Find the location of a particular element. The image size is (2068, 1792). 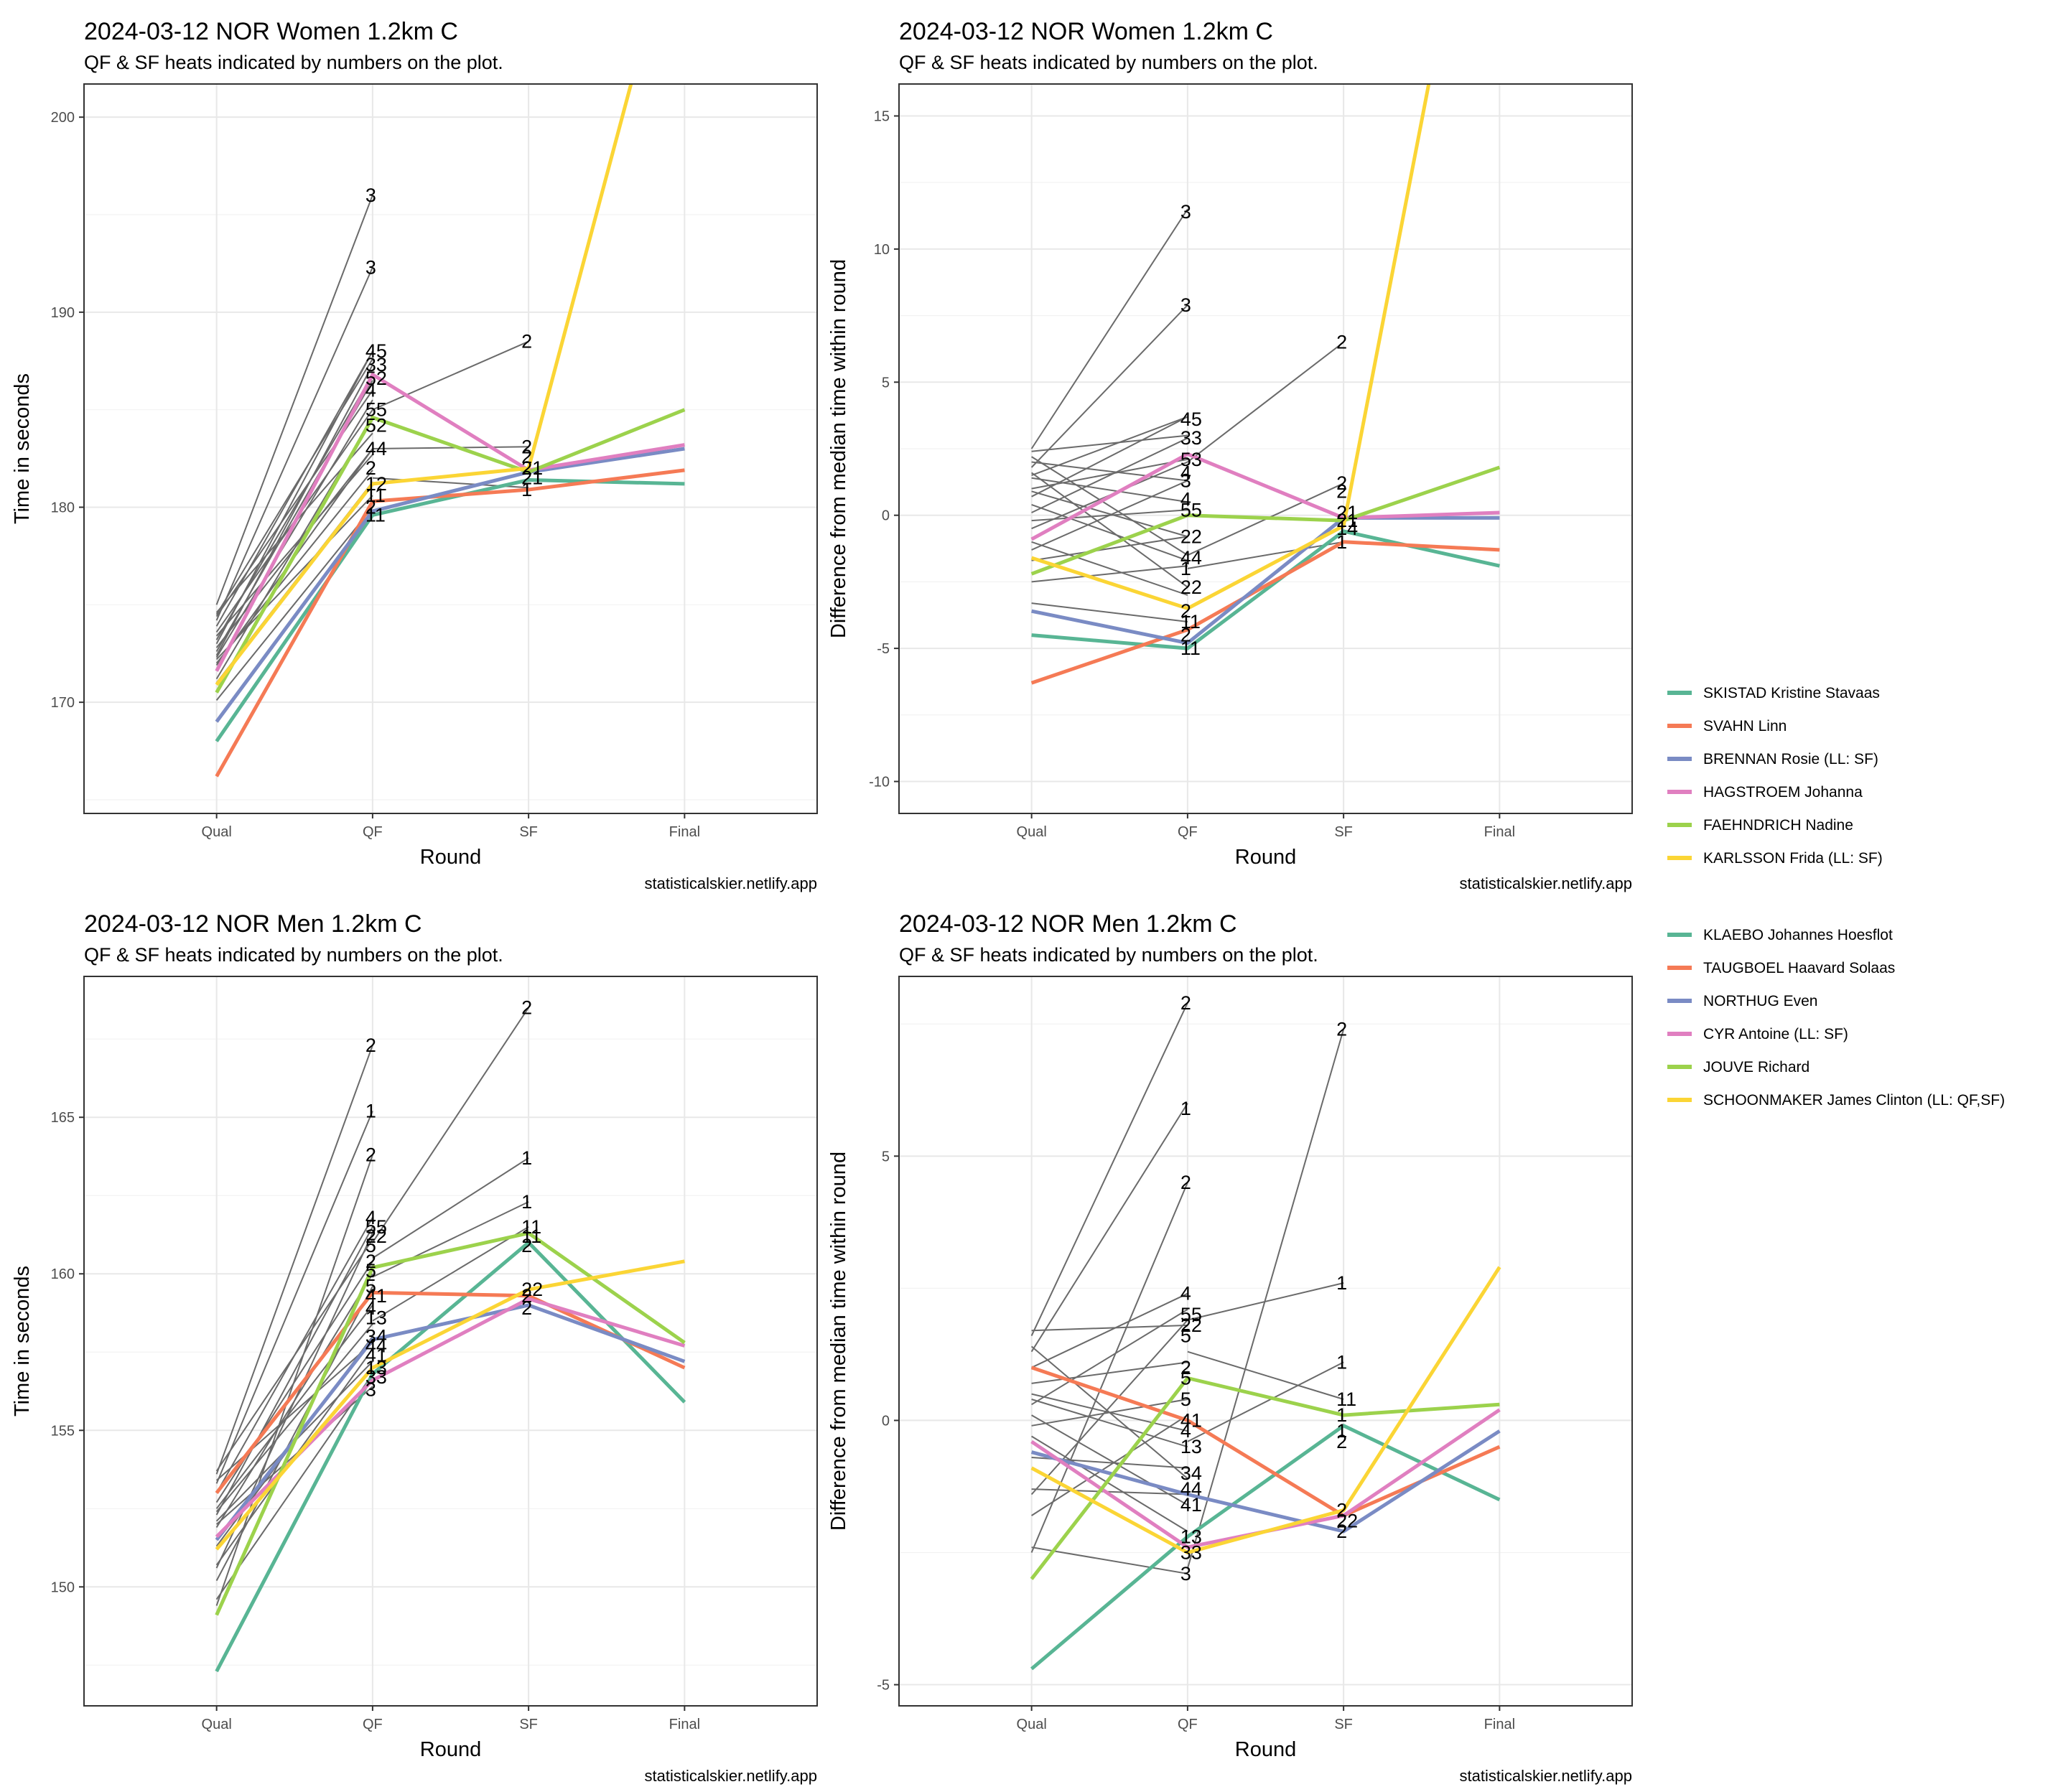

heat-label: 21 is located at coordinates (1347, 512).